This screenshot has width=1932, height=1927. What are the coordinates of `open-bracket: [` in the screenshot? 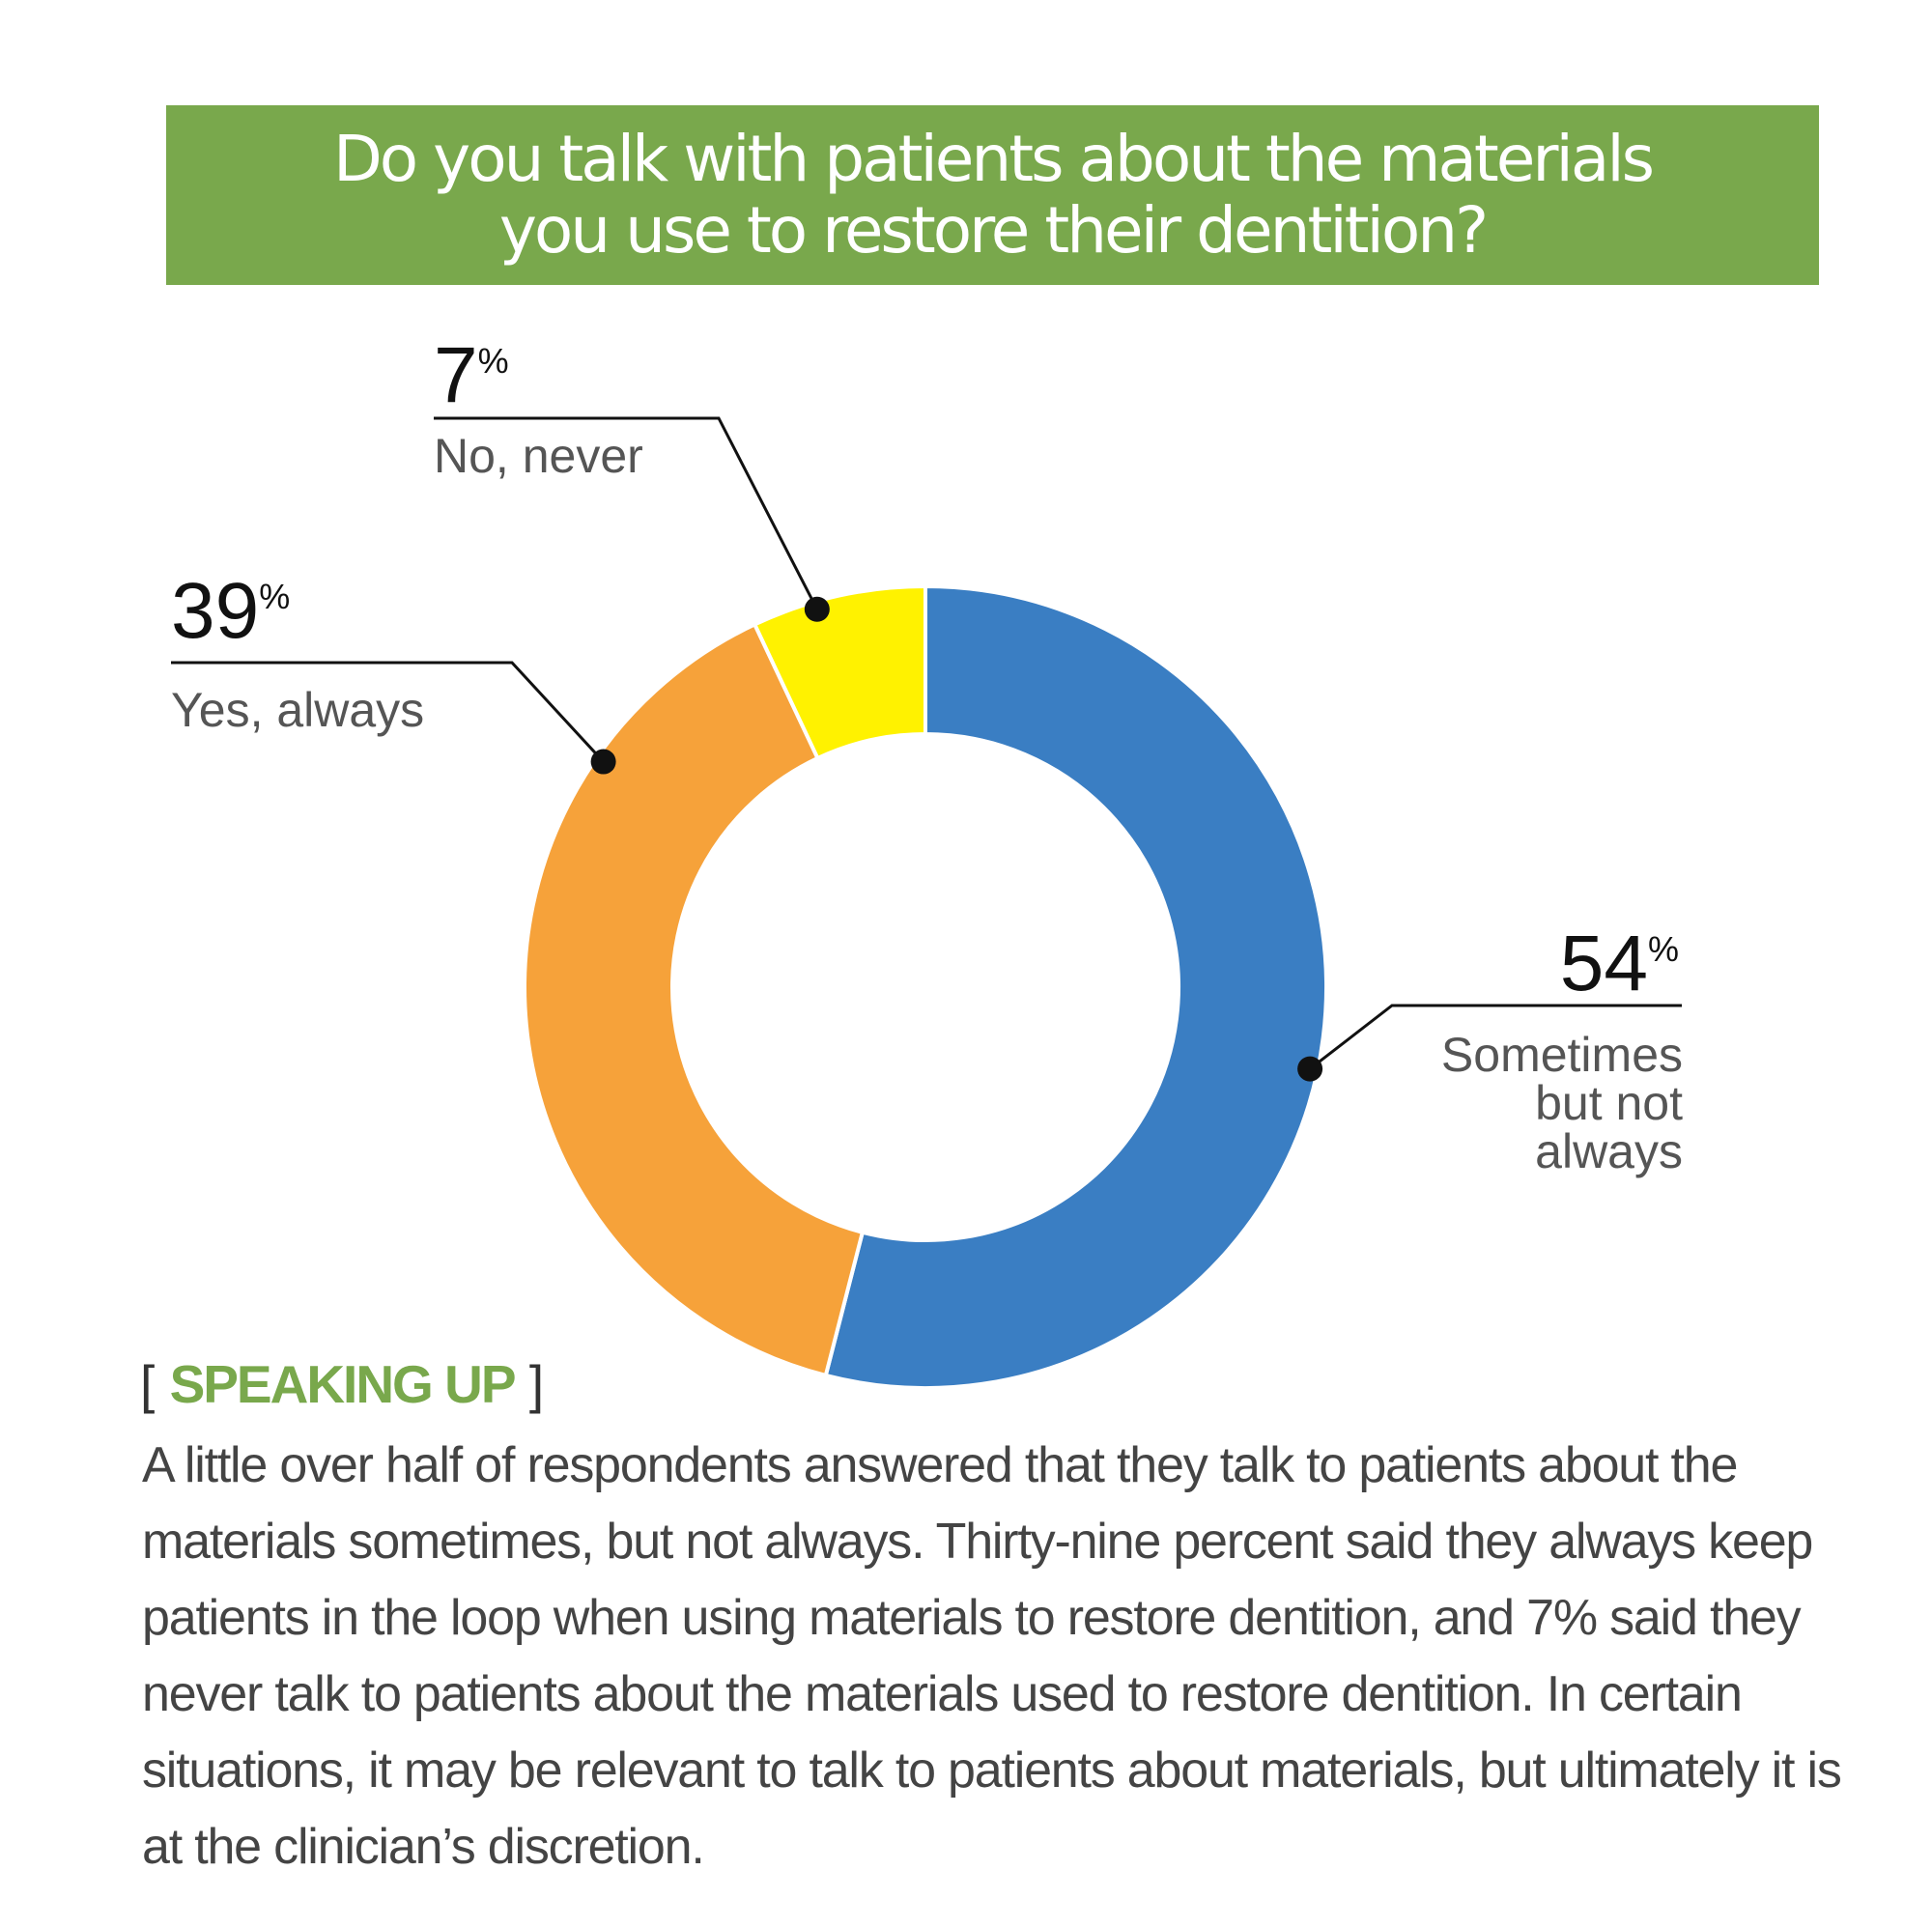 It's located at (148, 1384).